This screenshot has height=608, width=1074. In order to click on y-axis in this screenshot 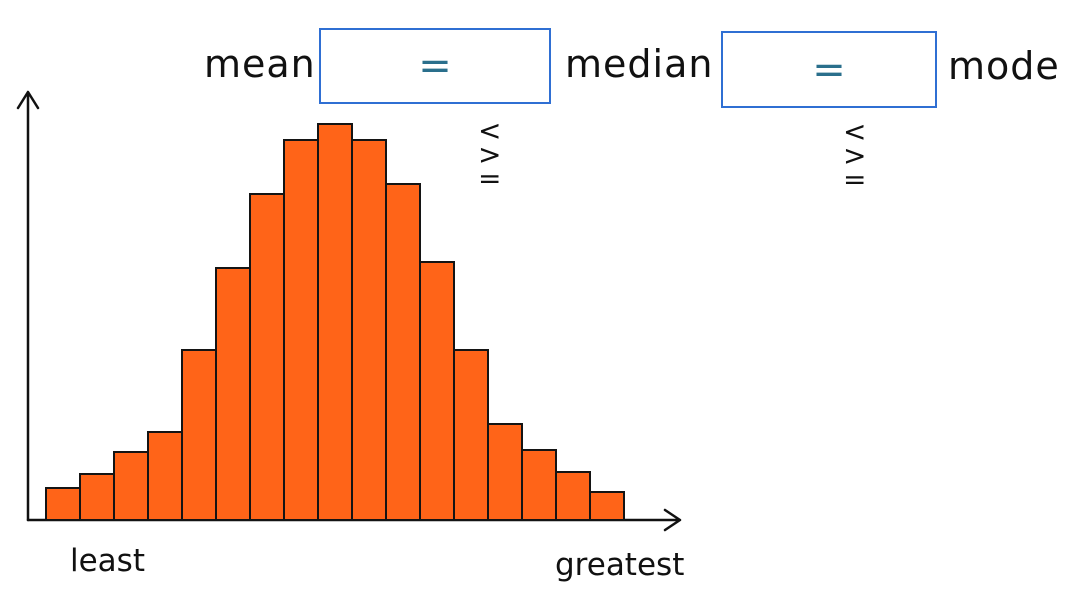, I will do `click(28, 306)`.